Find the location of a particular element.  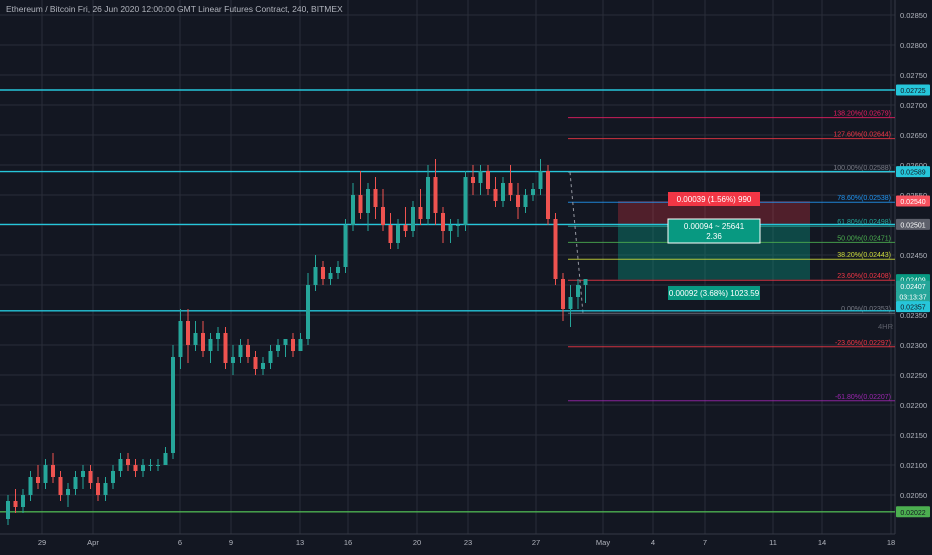

fib-level-label: 38.20%(0.02443) is located at coordinates (864, 255).